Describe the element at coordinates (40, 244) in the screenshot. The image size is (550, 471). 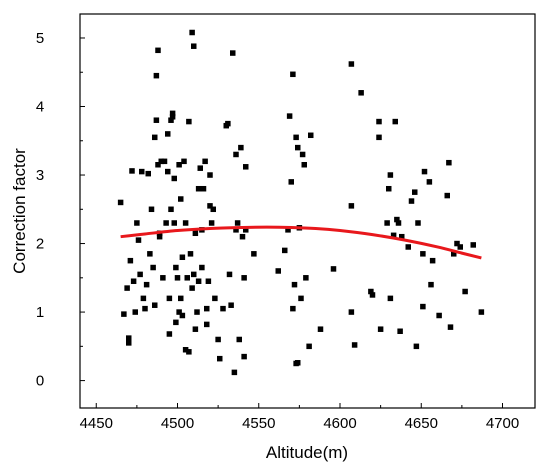
I see `y-tick-label: 2` at that location.